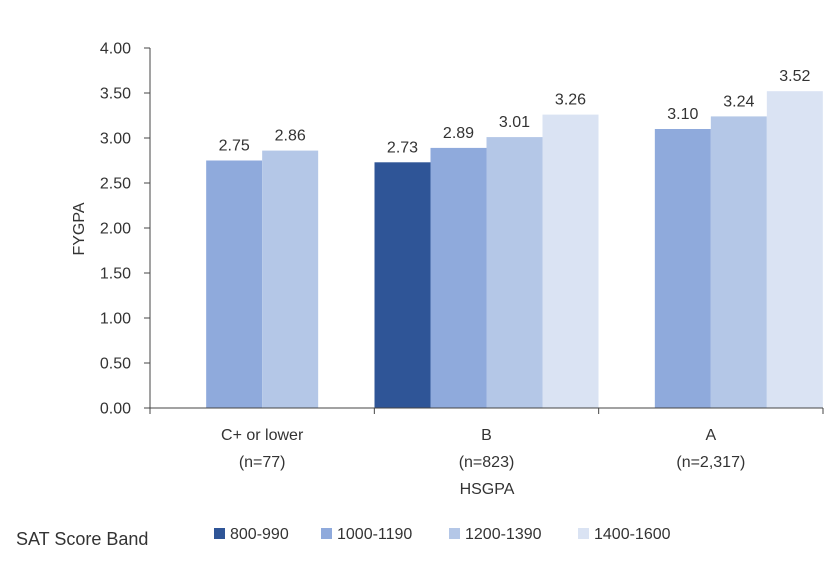  What do you see at coordinates (262, 435) in the screenshot?
I see `x-category-label: C+ or lower` at bounding box center [262, 435].